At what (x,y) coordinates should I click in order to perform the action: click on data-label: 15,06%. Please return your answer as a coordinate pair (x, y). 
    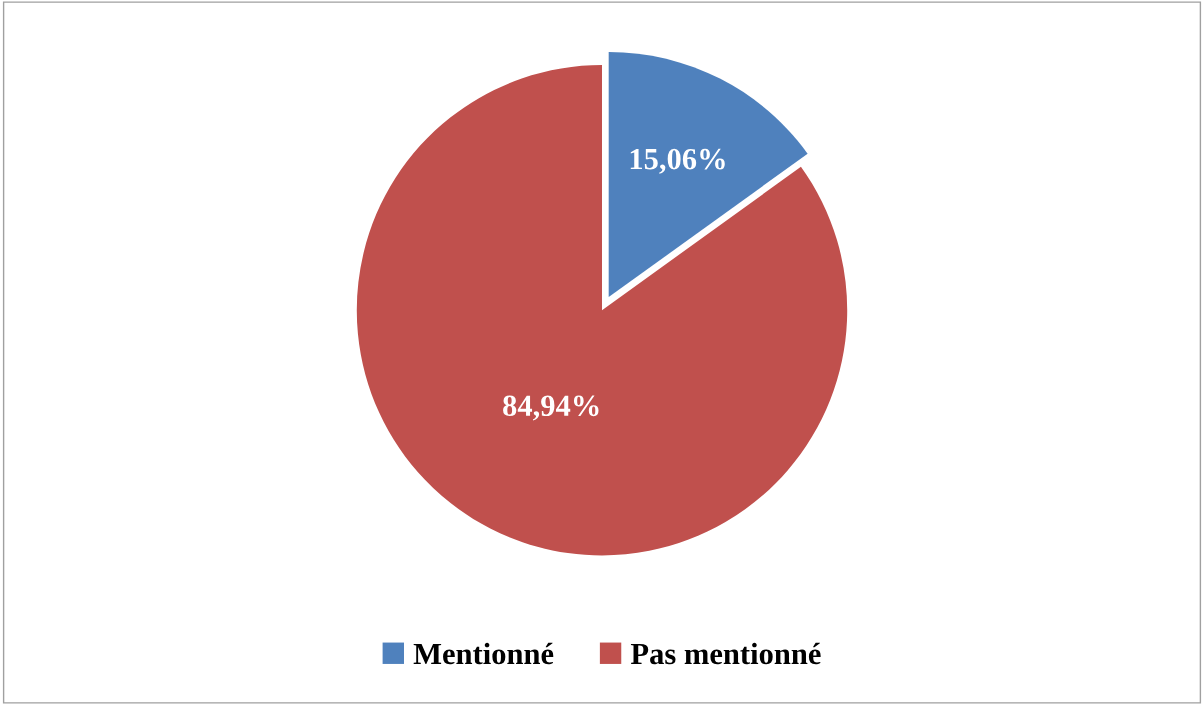
    Looking at the image, I should click on (677, 161).